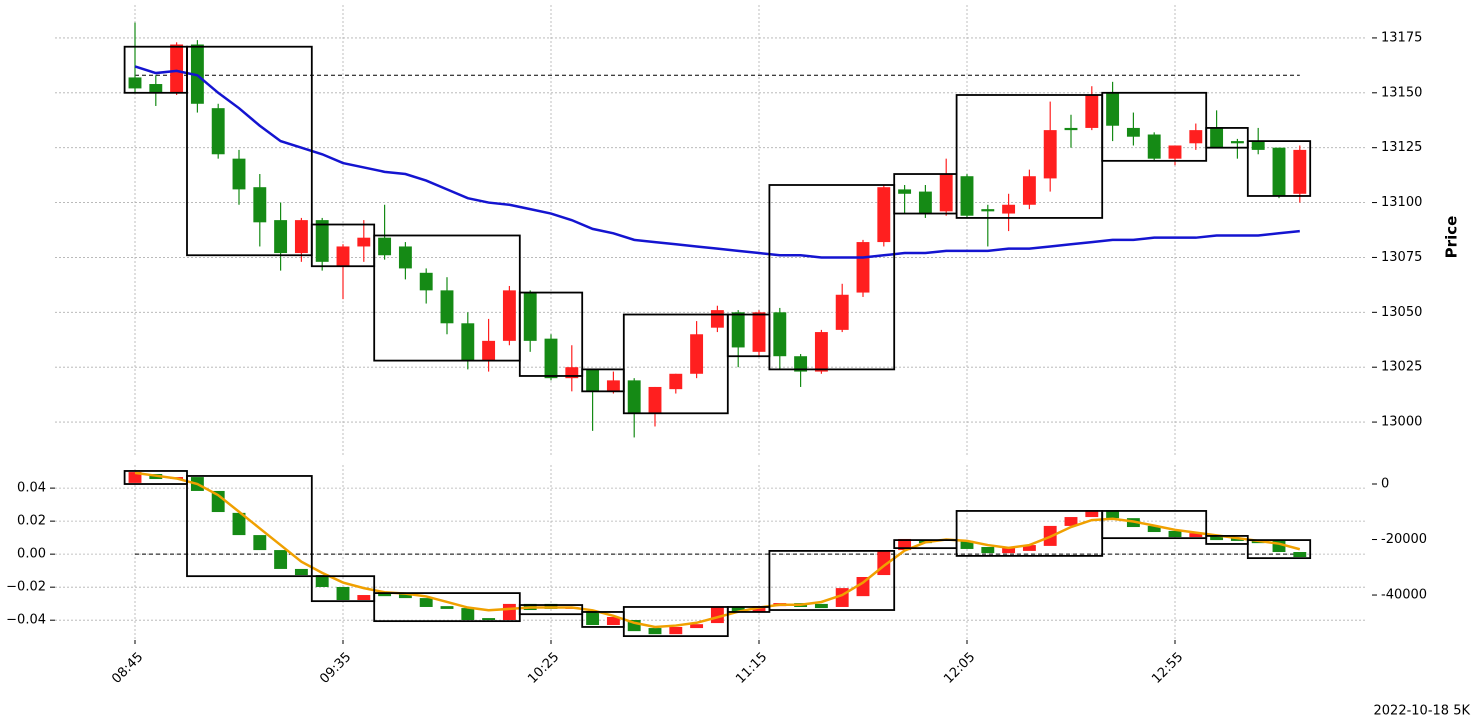 The image size is (1472, 721). Describe the element at coordinates (26, 620) in the screenshot. I see `y-tick-label: −0.04` at that location.